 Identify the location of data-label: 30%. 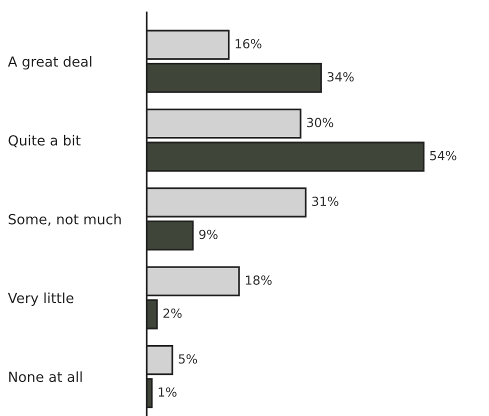
(320, 123).